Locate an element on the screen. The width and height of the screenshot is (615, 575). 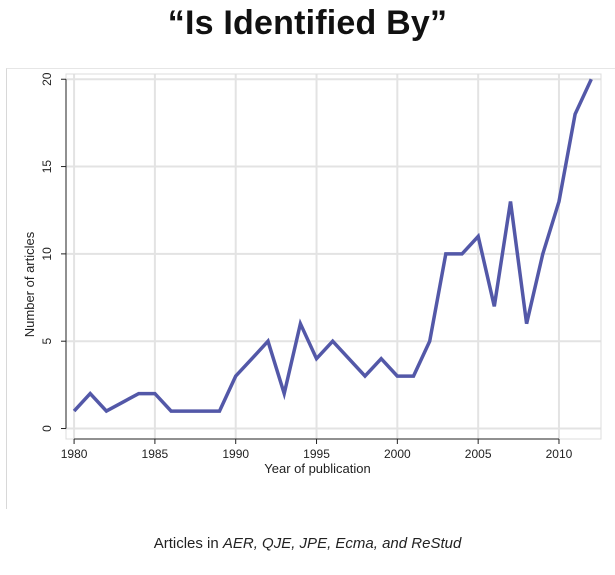
y-tick-label: 15 is located at coordinates (47, 167).